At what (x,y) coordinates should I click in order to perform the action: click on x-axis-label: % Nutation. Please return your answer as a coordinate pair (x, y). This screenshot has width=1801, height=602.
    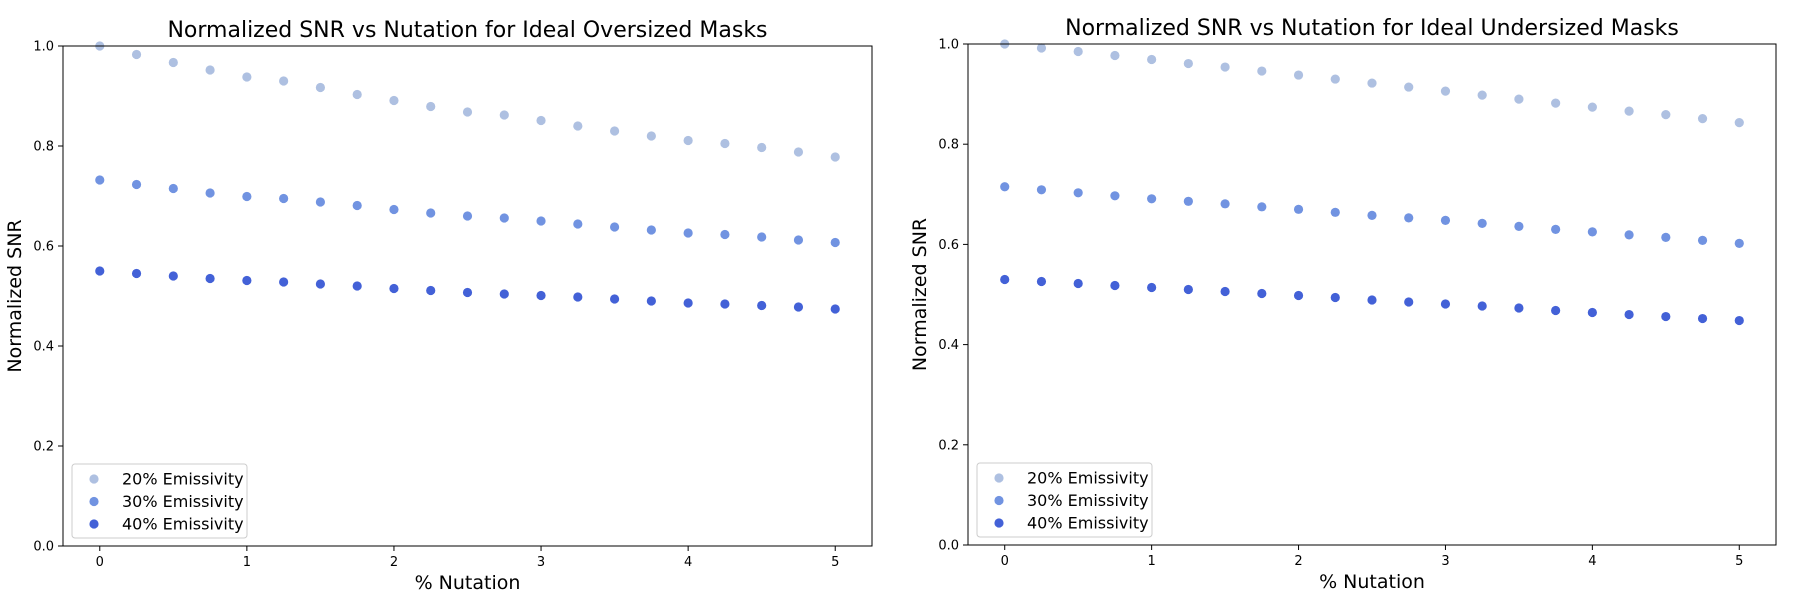
    Looking at the image, I should click on (1372, 582).